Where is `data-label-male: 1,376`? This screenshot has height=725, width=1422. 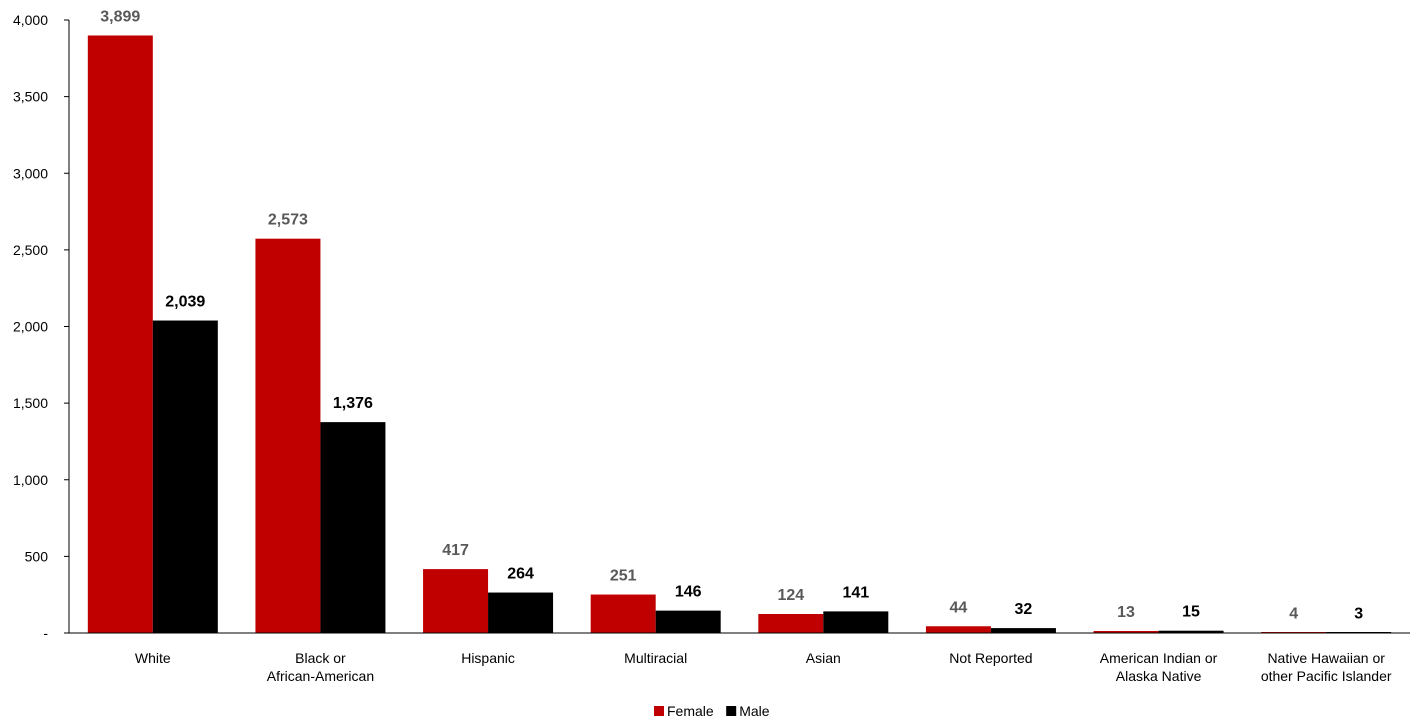 data-label-male: 1,376 is located at coordinates (353, 403).